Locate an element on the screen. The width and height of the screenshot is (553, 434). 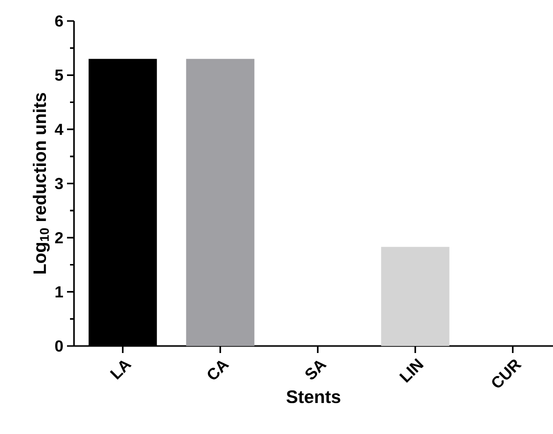
x-axis-title: Stents is located at coordinates (313, 397).